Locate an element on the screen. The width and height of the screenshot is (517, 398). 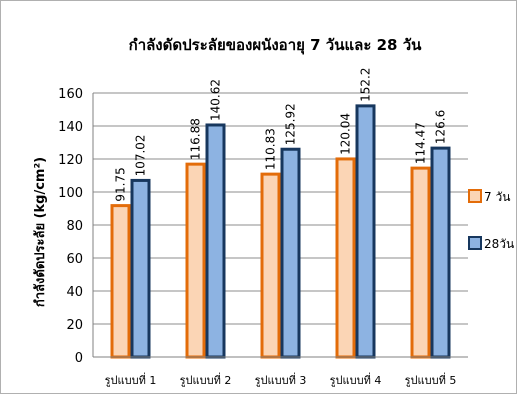
data-label: 120.04 is located at coordinates (346, 134).